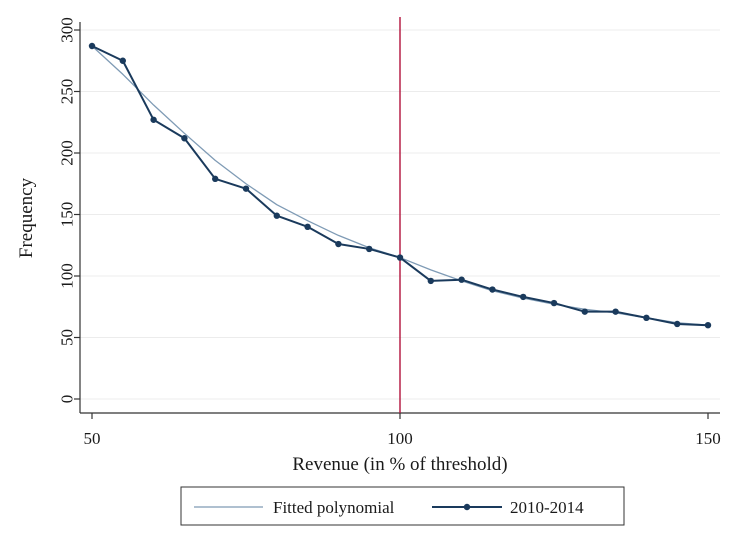 Image resolution: width=730 pixels, height=542 pixels. What do you see at coordinates (334, 507) in the screenshot?
I see `legend-label-fitted-polynomial: Fitted polynomial` at bounding box center [334, 507].